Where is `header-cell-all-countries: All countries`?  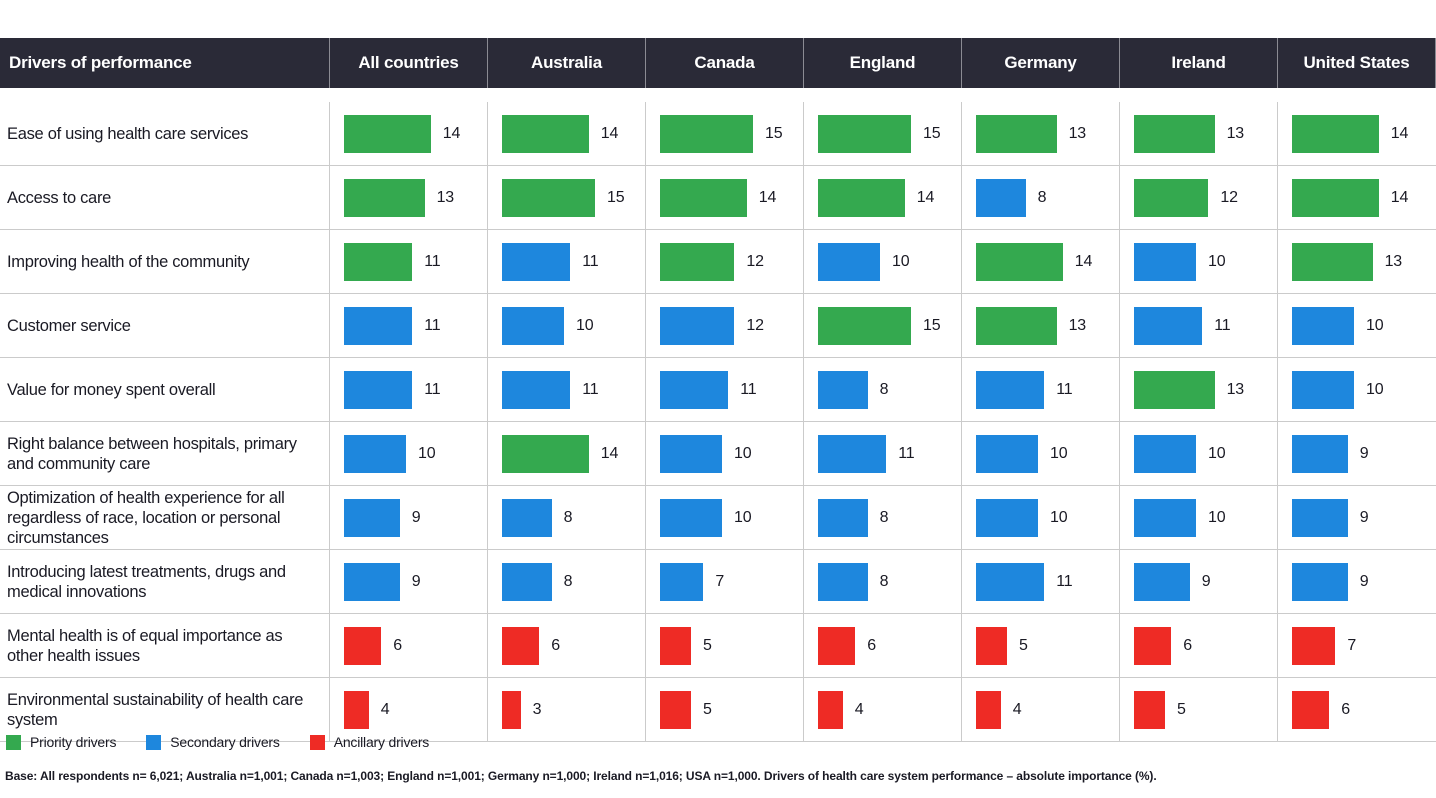 header-cell-all-countries: All countries is located at coordinates (409, 63).